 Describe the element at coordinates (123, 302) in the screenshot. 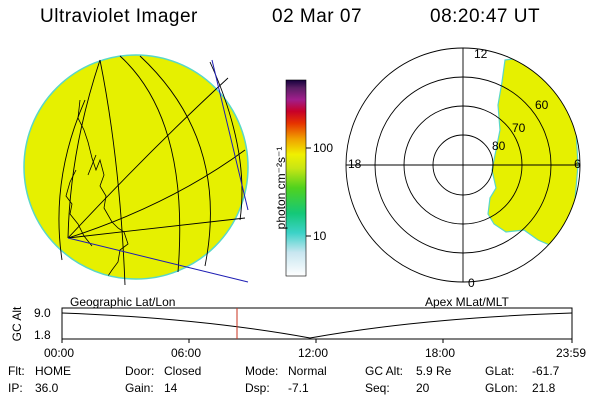

I see `geographic-panel-label: Geographic Lat/Lon` at that location.